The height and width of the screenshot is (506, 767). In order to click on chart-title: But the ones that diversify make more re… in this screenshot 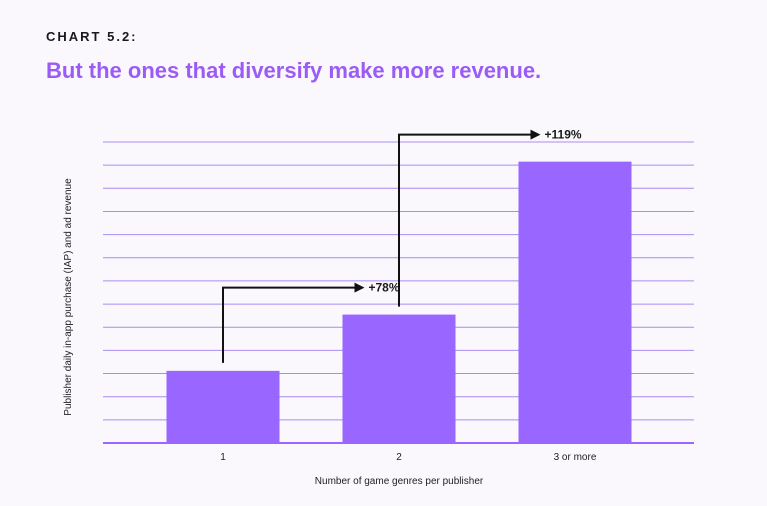, I will do `click(294, 70)`.